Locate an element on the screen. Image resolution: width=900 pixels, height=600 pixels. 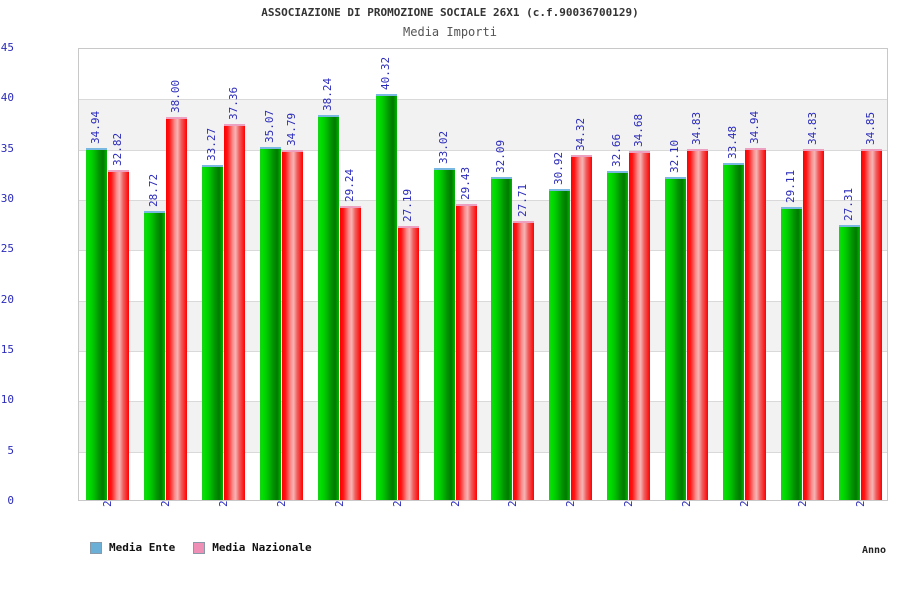
y-axis-tick-label: 15 is located at coordinates (7, 349).